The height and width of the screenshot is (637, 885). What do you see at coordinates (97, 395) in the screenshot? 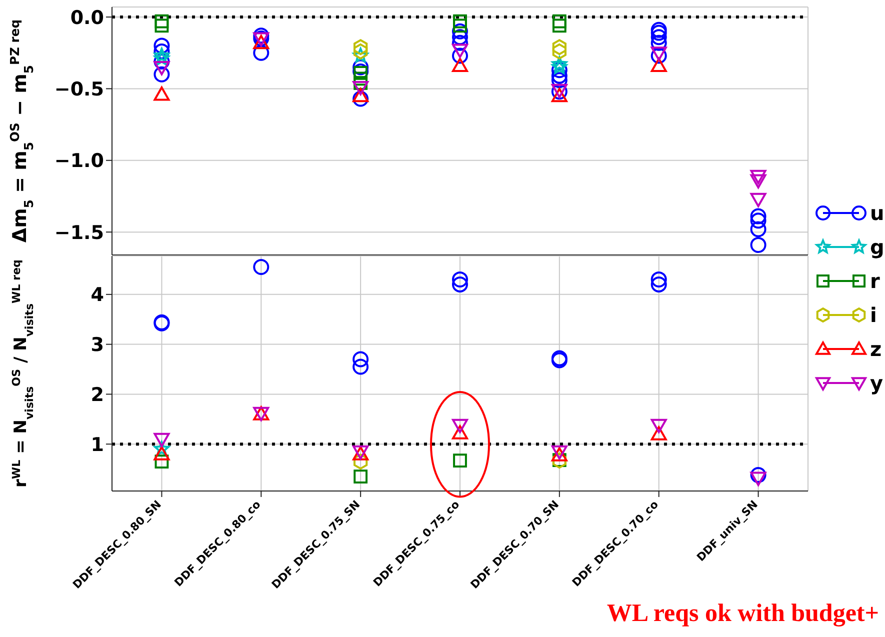
I see `y-tick-label: 2` at bounding box center [97, 395].